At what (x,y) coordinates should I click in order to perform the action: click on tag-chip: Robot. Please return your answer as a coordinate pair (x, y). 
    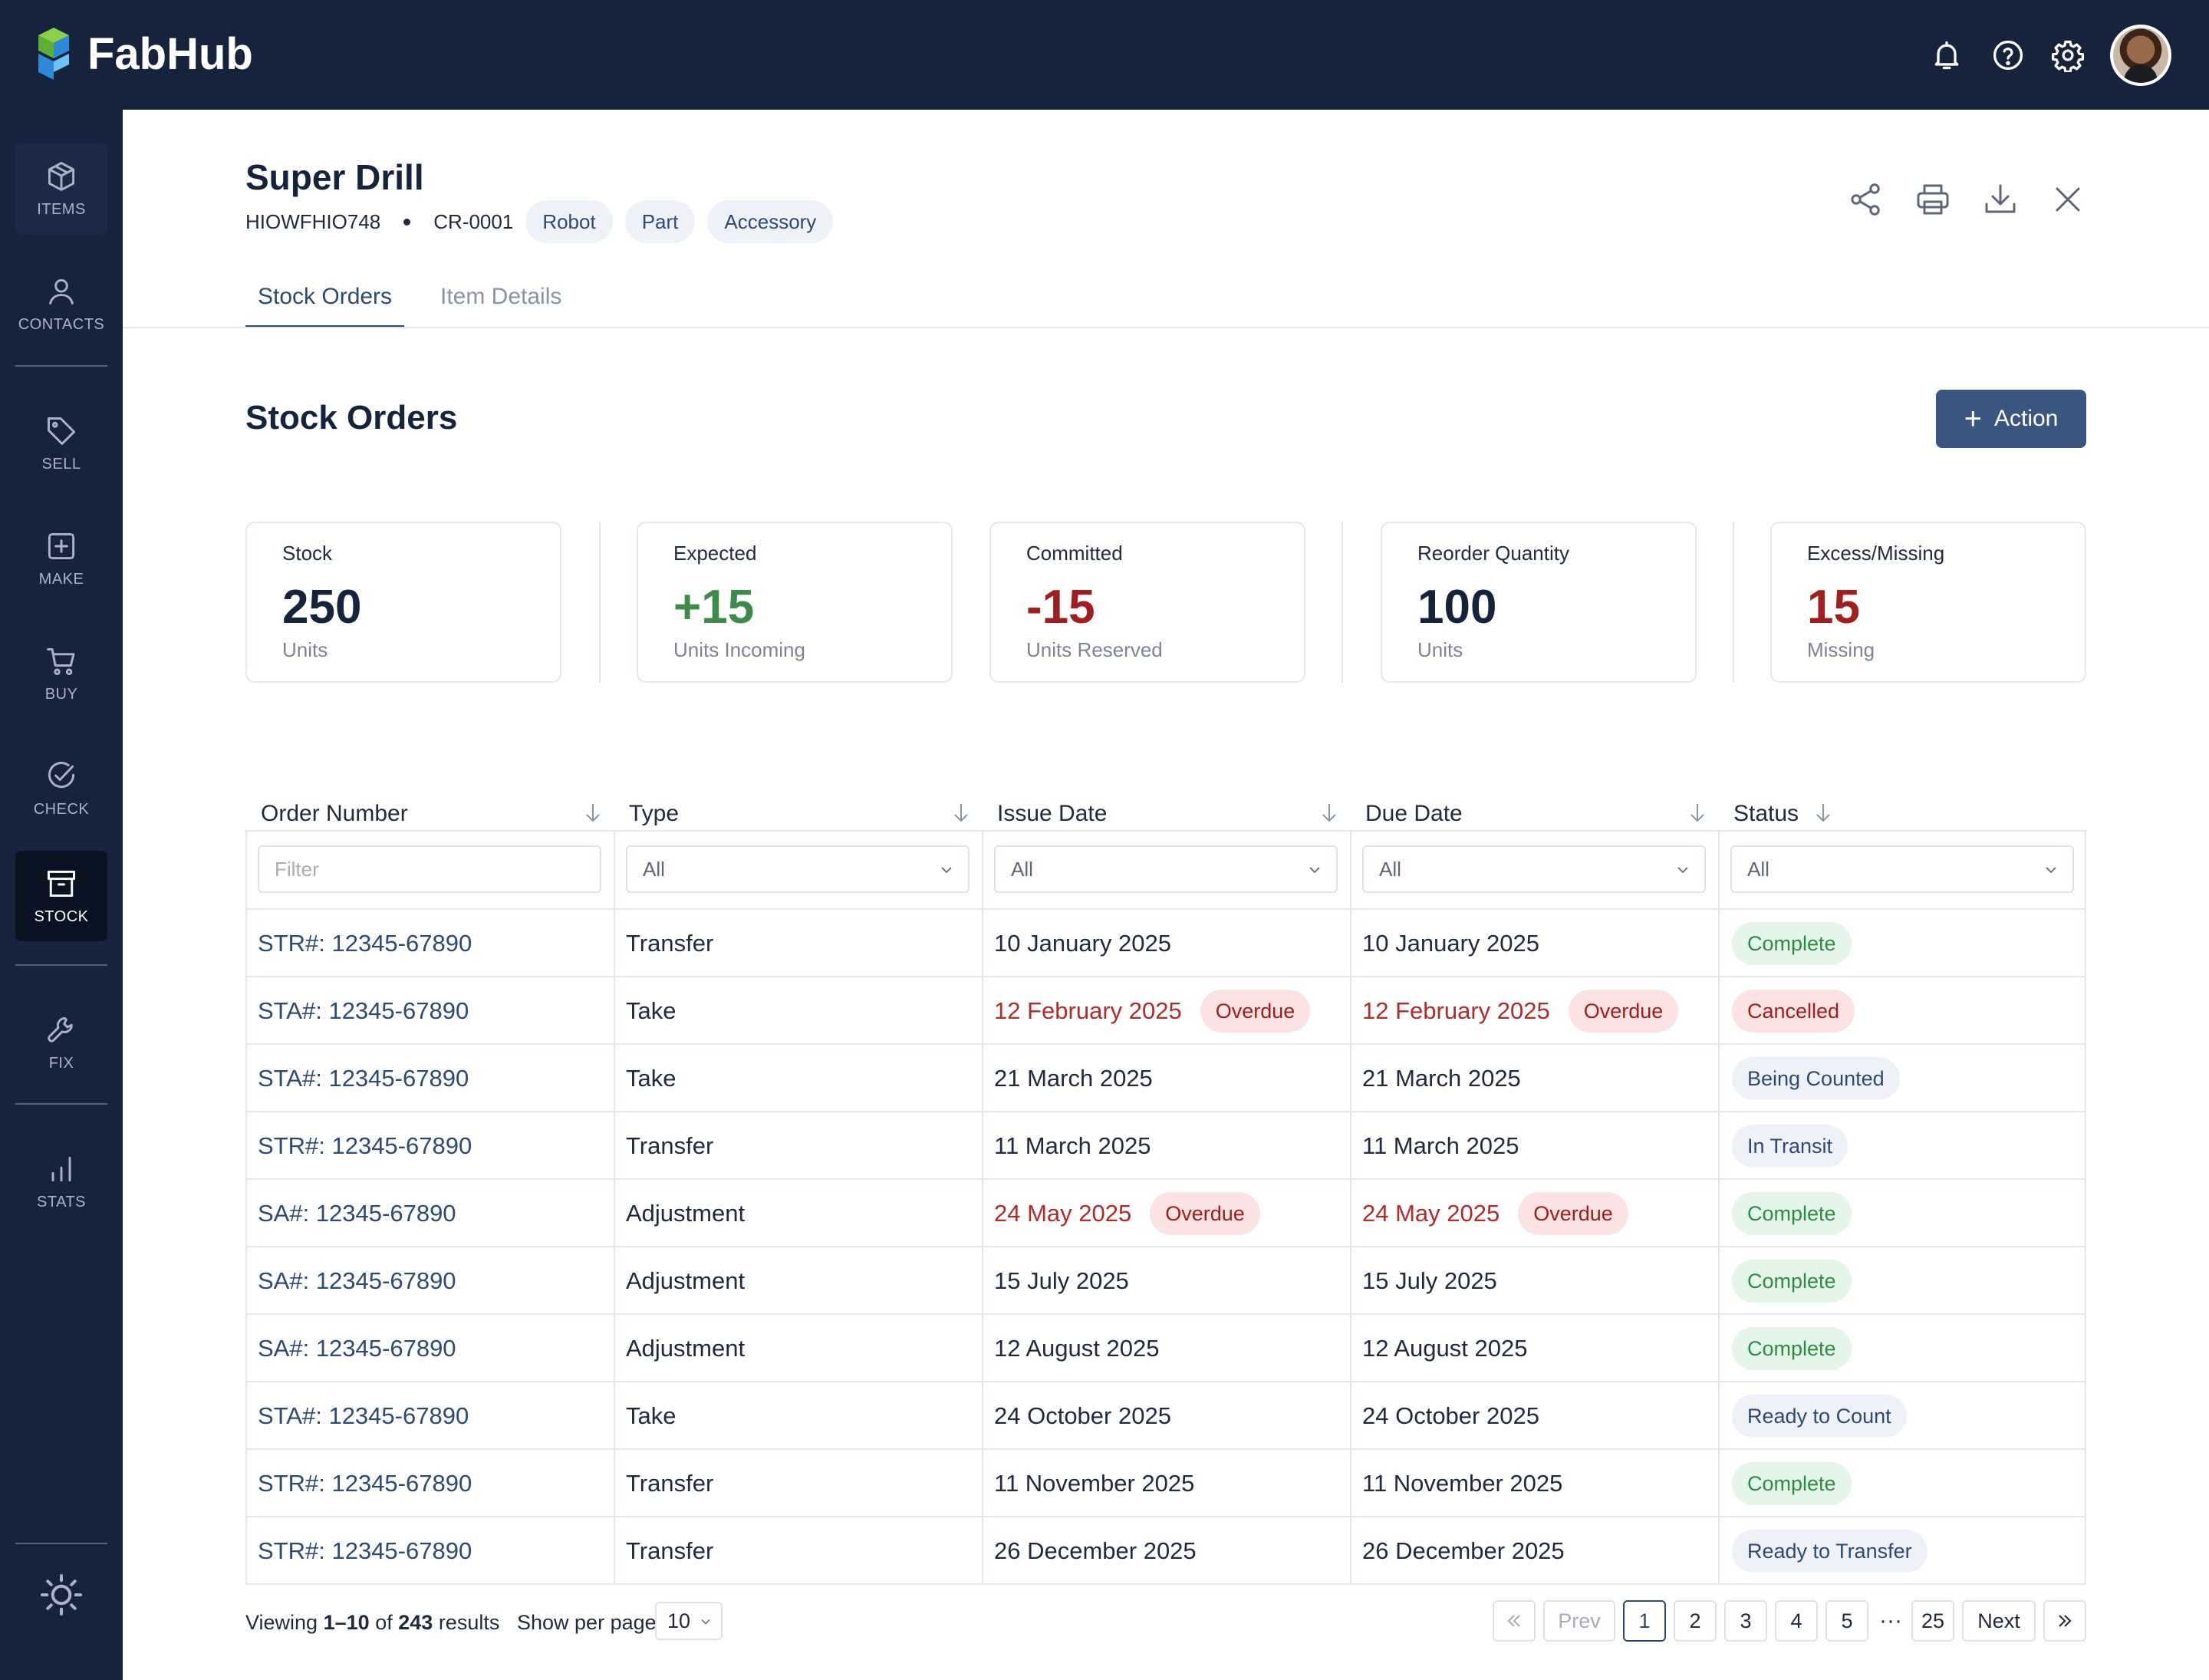
    Looking at the image, I should click on (569, 221).